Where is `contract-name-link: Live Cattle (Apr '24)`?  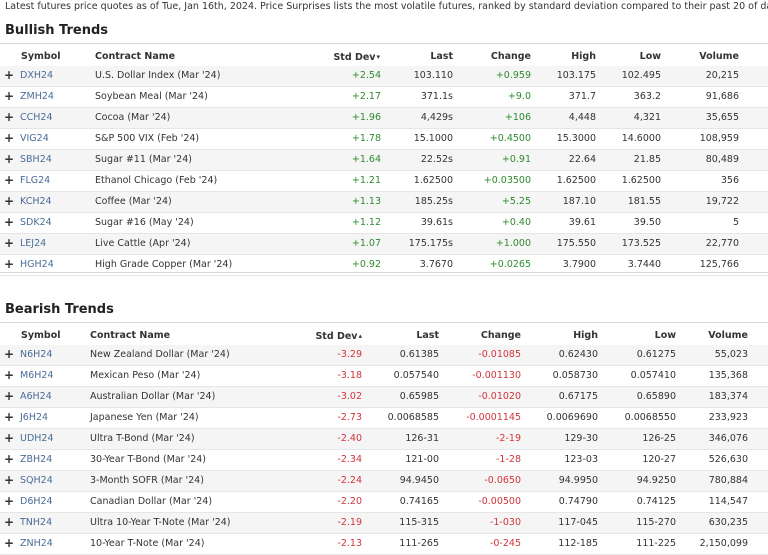
contract-name-link: Live Cattle (Apr '24) is located at coordinates (143, 243).